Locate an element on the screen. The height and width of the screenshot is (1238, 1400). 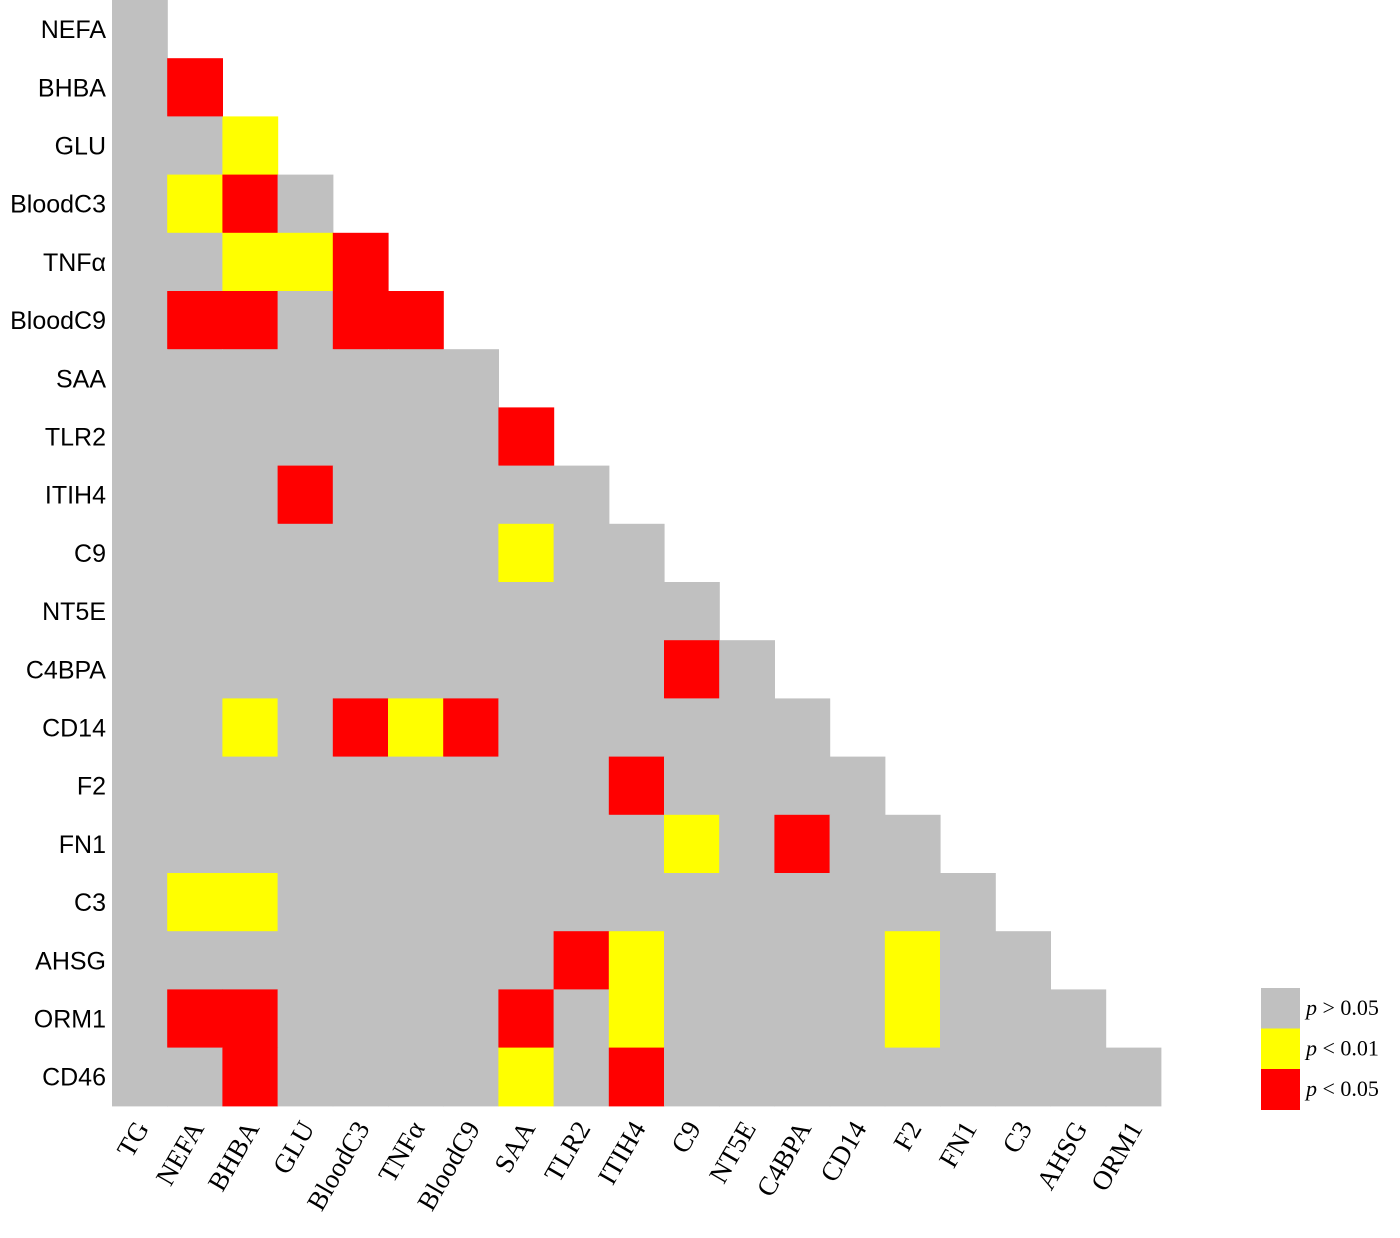
cell-orm1-bloodc9 is located at coordinates (471, 1019).